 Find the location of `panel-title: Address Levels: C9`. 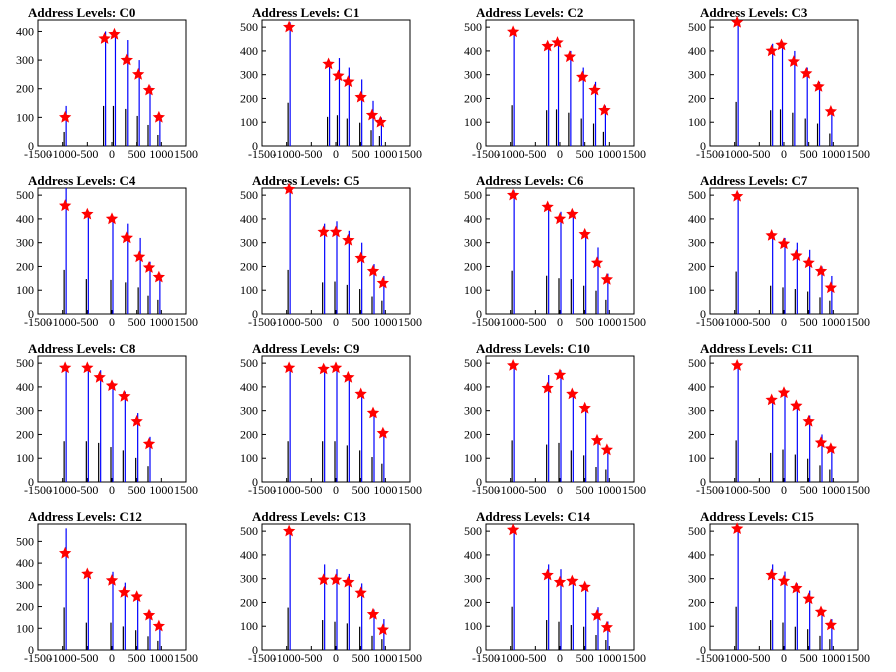

panel-title: Address Levels: C9 is located at coordinates (306, 348).